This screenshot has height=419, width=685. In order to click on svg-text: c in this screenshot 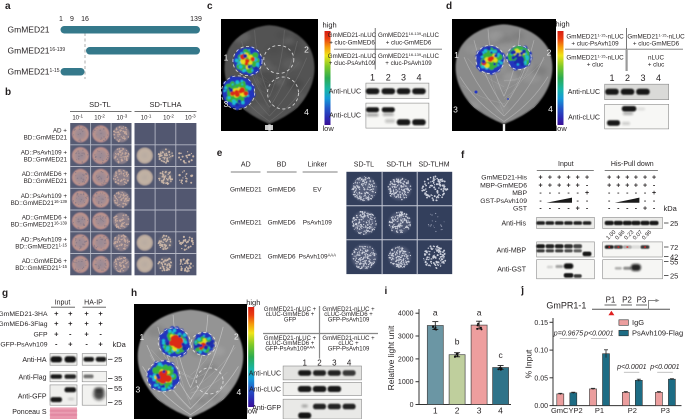, I will do `click(500, 355)`.